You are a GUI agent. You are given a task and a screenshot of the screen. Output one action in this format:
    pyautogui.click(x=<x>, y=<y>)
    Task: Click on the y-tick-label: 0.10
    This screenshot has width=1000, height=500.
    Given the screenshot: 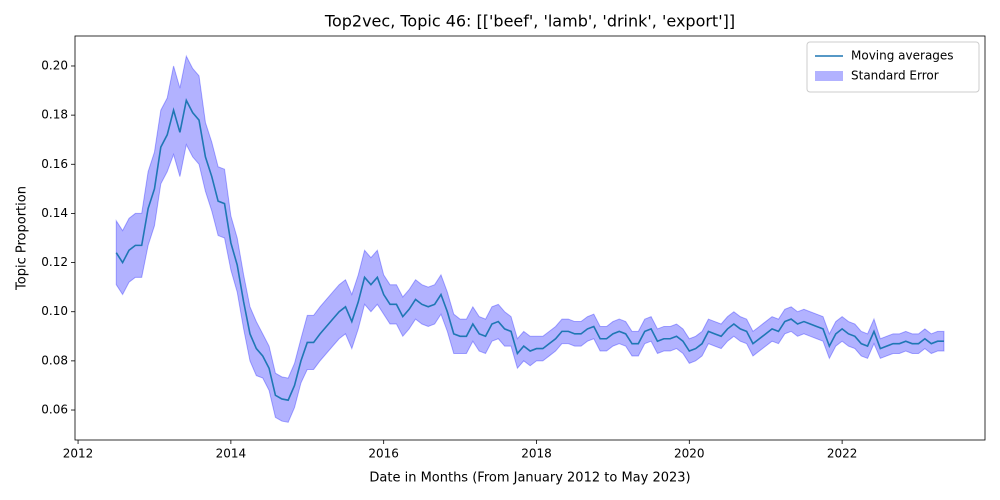 What is the action you would take?
    pyautogui.click(x=54, y=311)
    